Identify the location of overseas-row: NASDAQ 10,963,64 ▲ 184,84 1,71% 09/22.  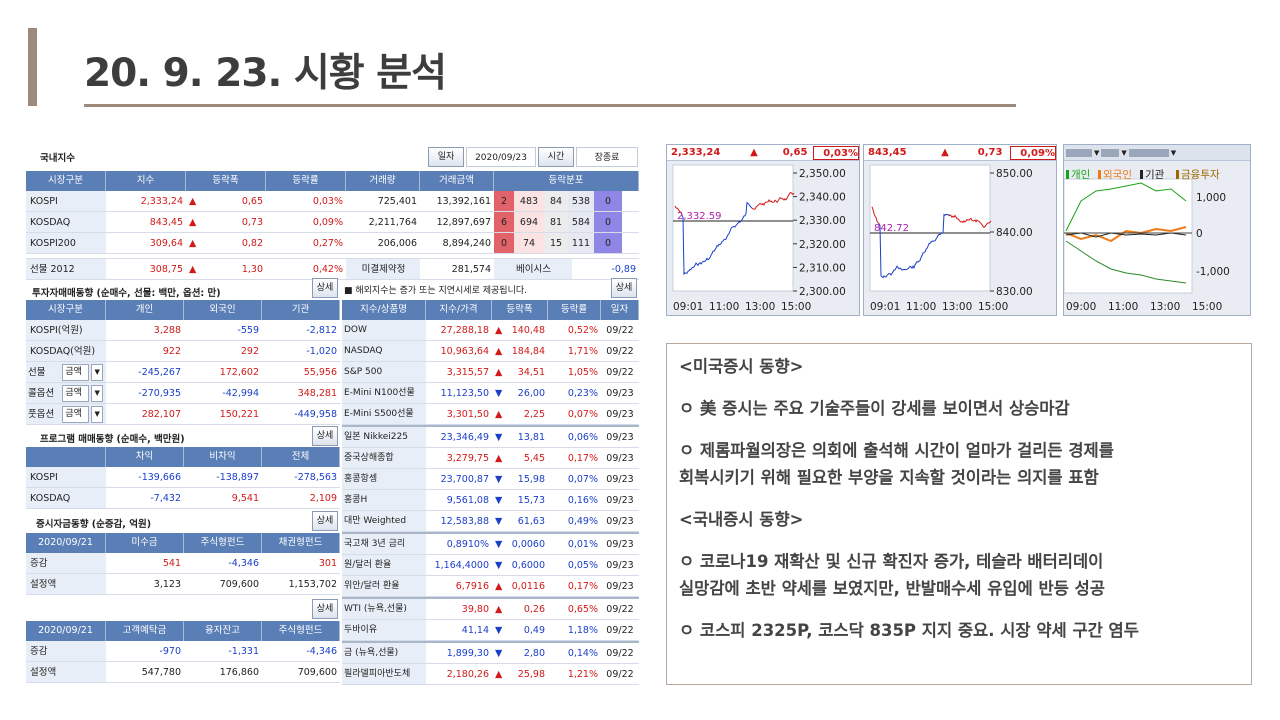
(490, 351).